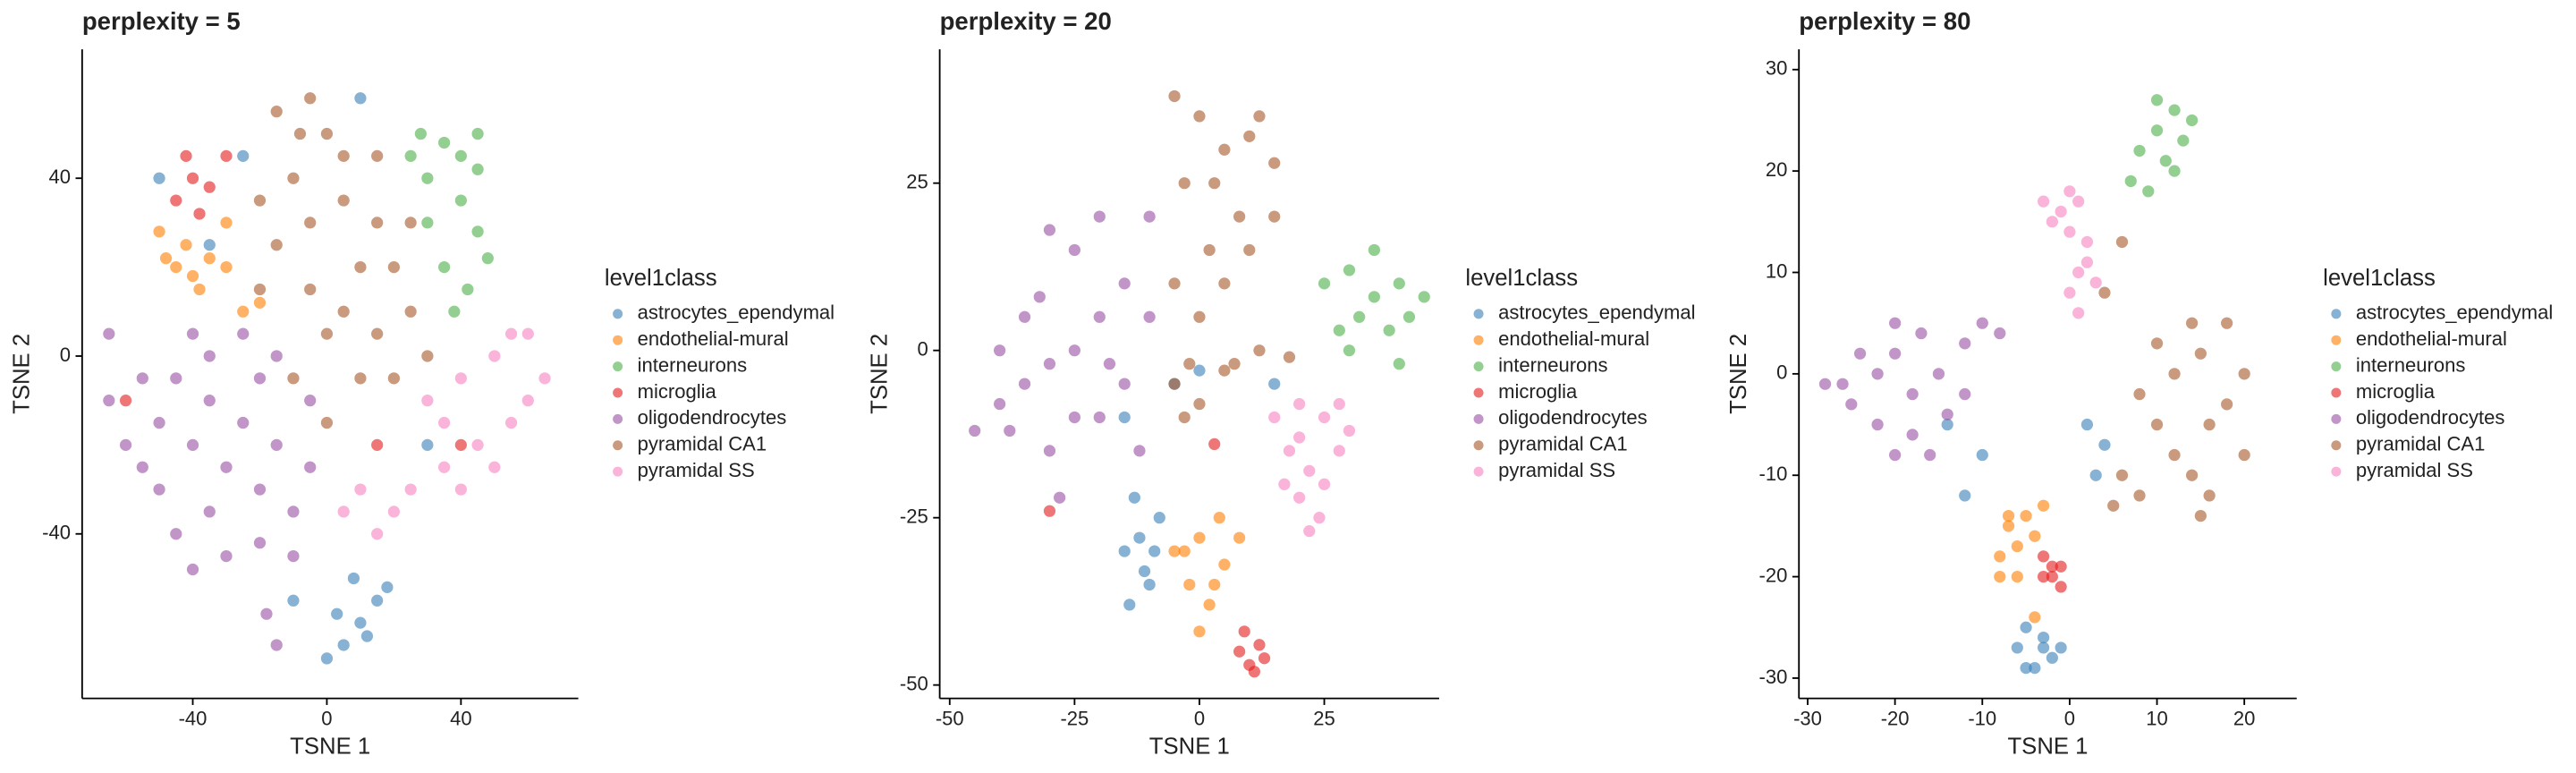 This screenshot has height=773, width=2576. What do you see at coordinates (1807, 718) in the screenshot?
I see `x-tick-label: -30` at bounding box center [1807, 718].